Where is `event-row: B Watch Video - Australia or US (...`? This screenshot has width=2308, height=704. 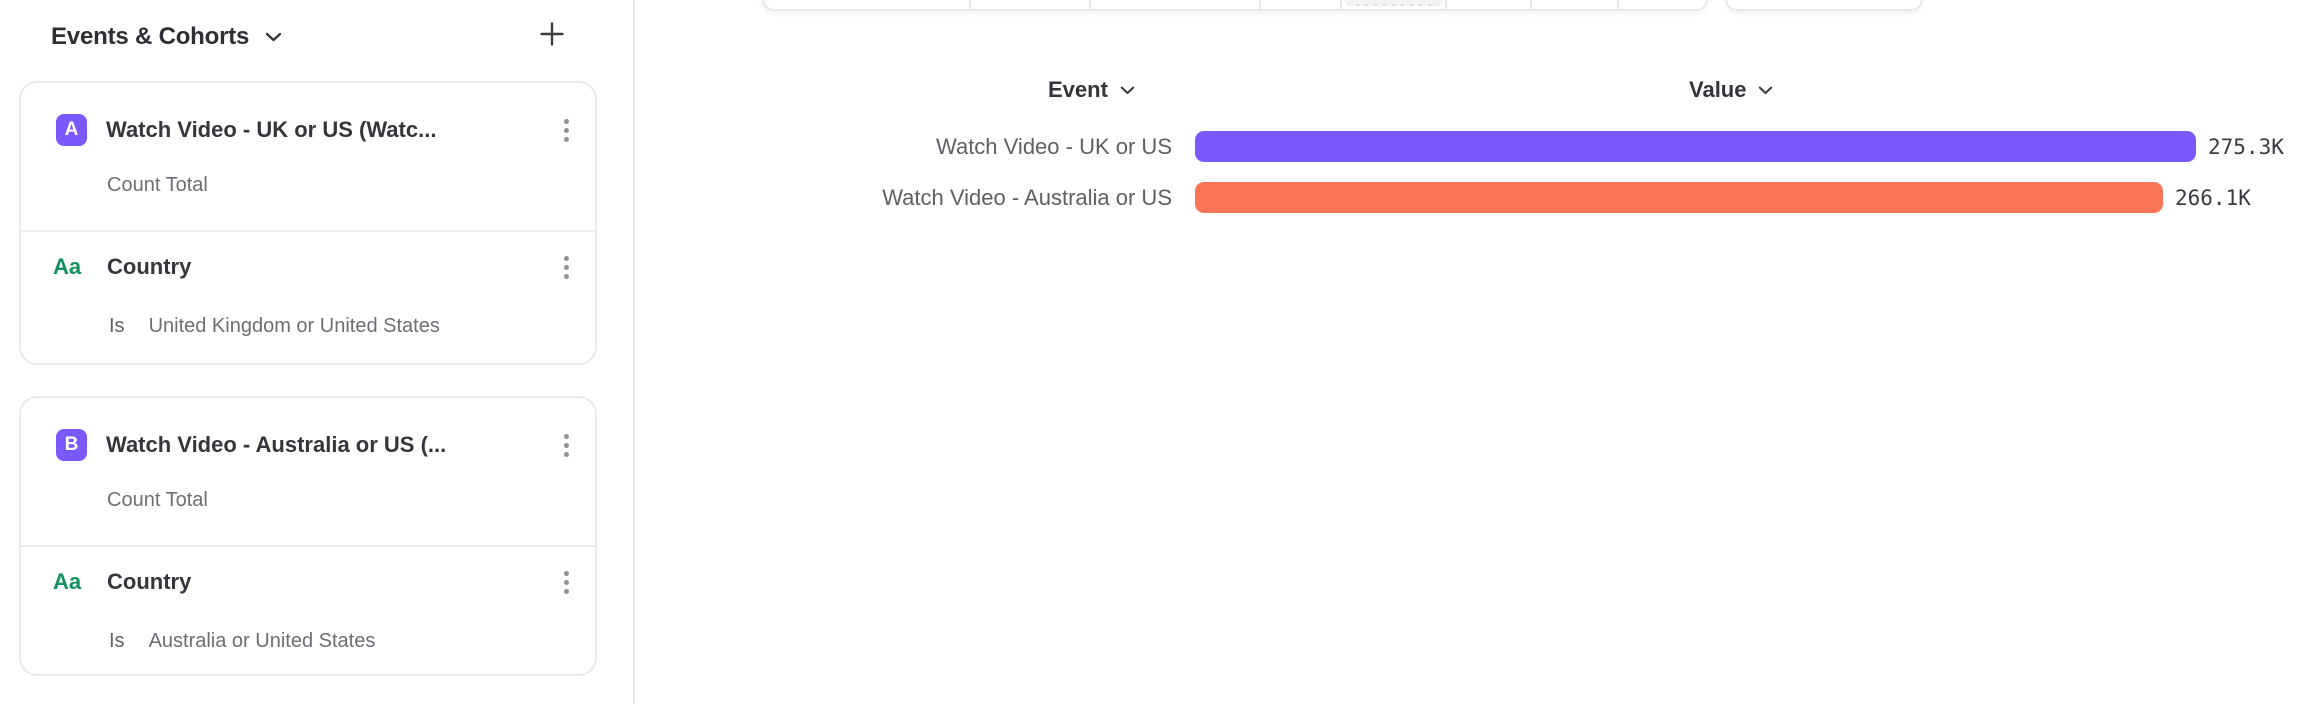
event-row: B Watch Video - Australia or US (... is located at coordinates (313, 445).